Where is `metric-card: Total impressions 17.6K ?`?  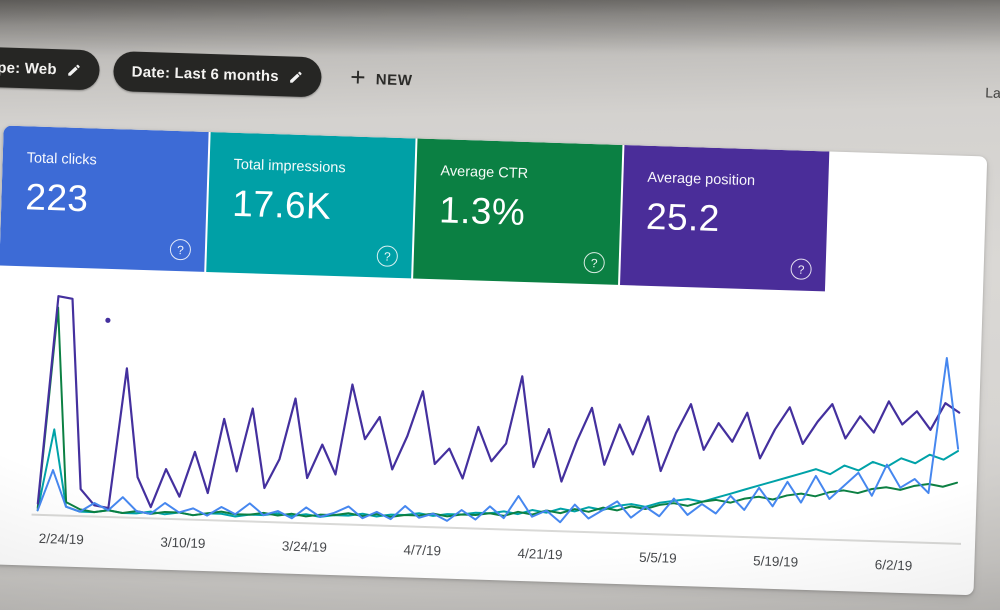 metric-card: Total impressions 17.6K ? is located at coordinates (311, 205).